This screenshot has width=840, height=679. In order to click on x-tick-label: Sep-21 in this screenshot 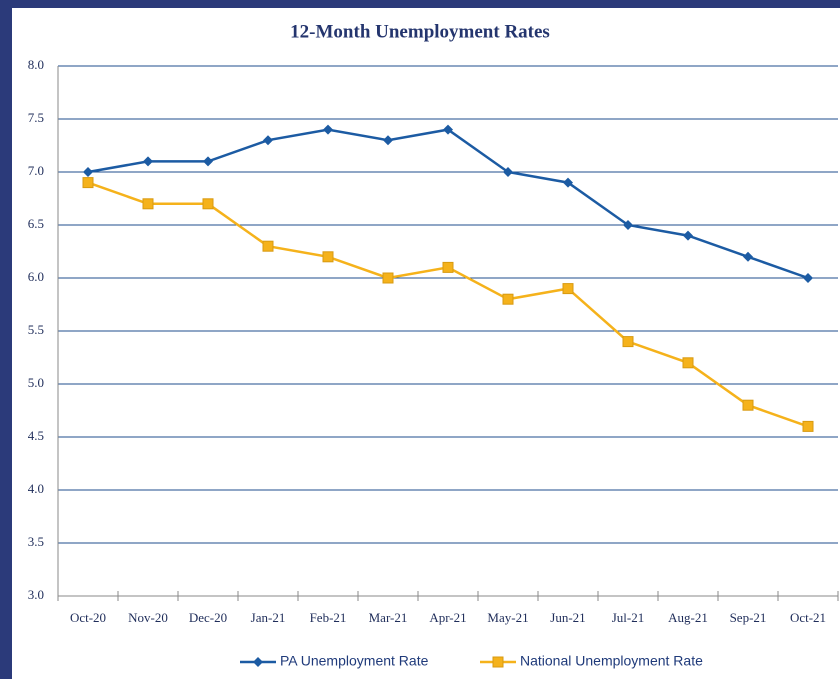, I will do `click(748, 617)`.